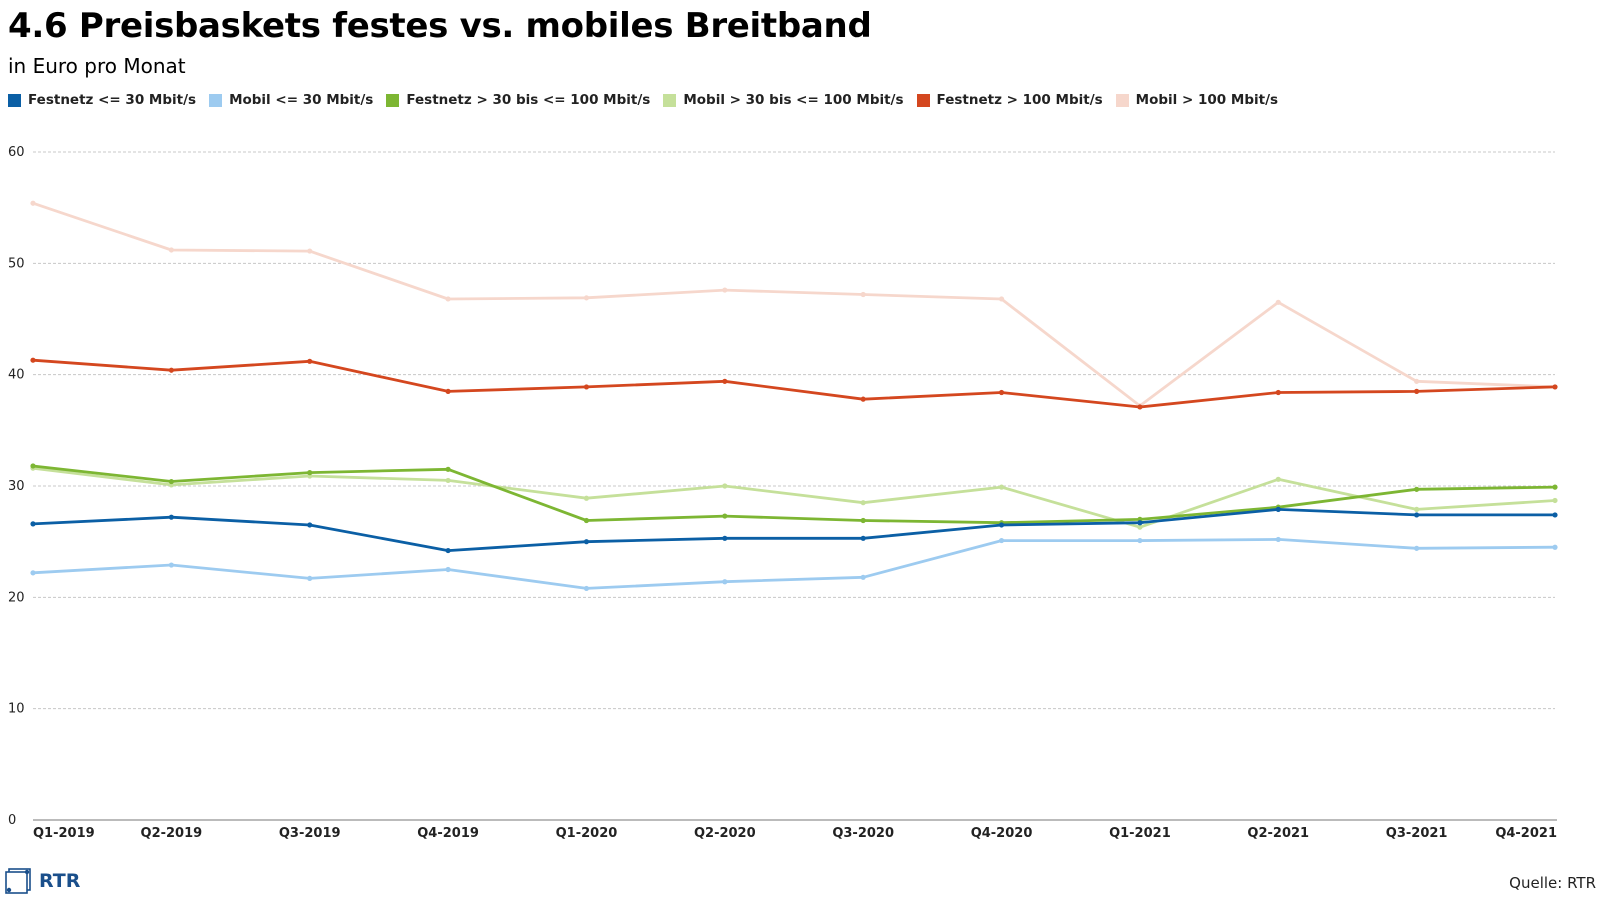 This screenshot has width=1600, height=900. What do you see at coordinates (1278, 833) in the screenshot?
I see `x-tick-label: Q2-2021` at bounding box center [1278, 833].